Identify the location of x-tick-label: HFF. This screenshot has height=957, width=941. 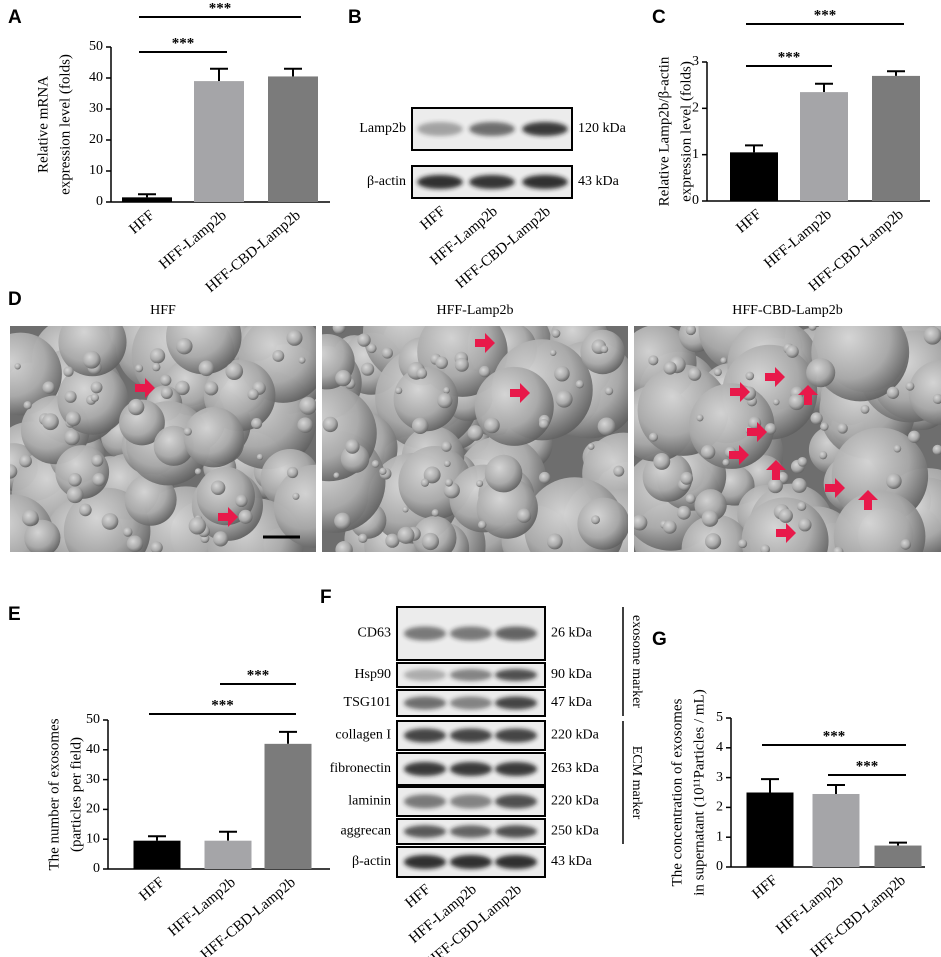
(748, 221).